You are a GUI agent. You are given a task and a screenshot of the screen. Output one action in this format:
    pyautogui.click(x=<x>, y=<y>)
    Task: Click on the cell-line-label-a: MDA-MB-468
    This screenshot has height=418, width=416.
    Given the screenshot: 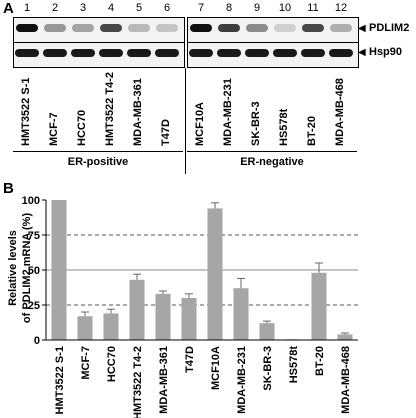 What is the action you would take?
    pyautogui.click(x=340, y=112)
    